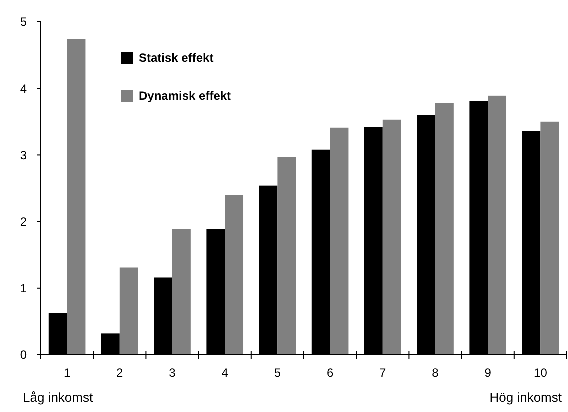  I want to click on x-tick-label: 9, so click(488, 373).